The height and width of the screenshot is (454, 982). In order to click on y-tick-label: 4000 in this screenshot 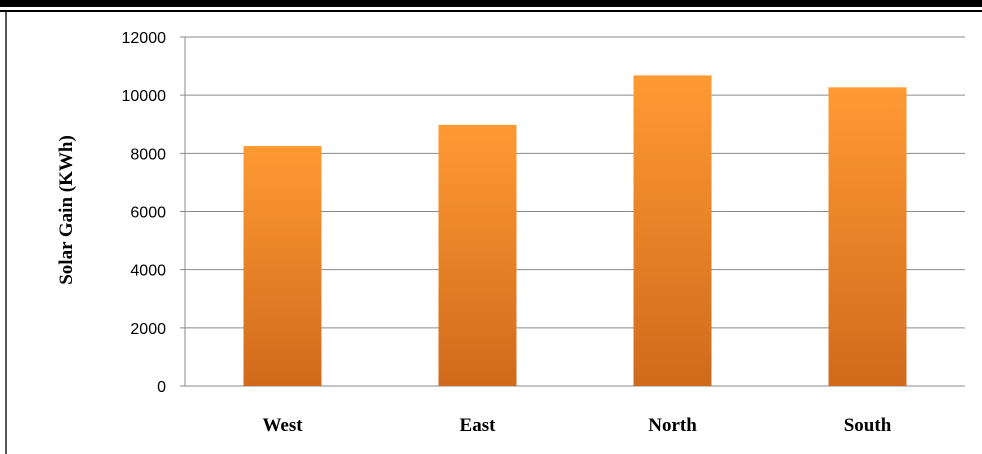, I will do `click(148, 271)`.